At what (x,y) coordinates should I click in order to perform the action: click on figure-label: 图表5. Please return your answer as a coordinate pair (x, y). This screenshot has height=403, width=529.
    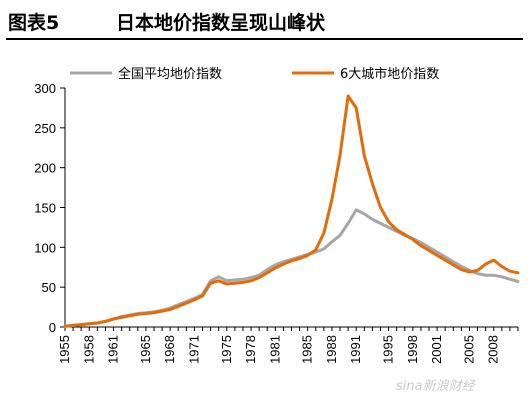
    Looking at the image, I should click on (34, 23).